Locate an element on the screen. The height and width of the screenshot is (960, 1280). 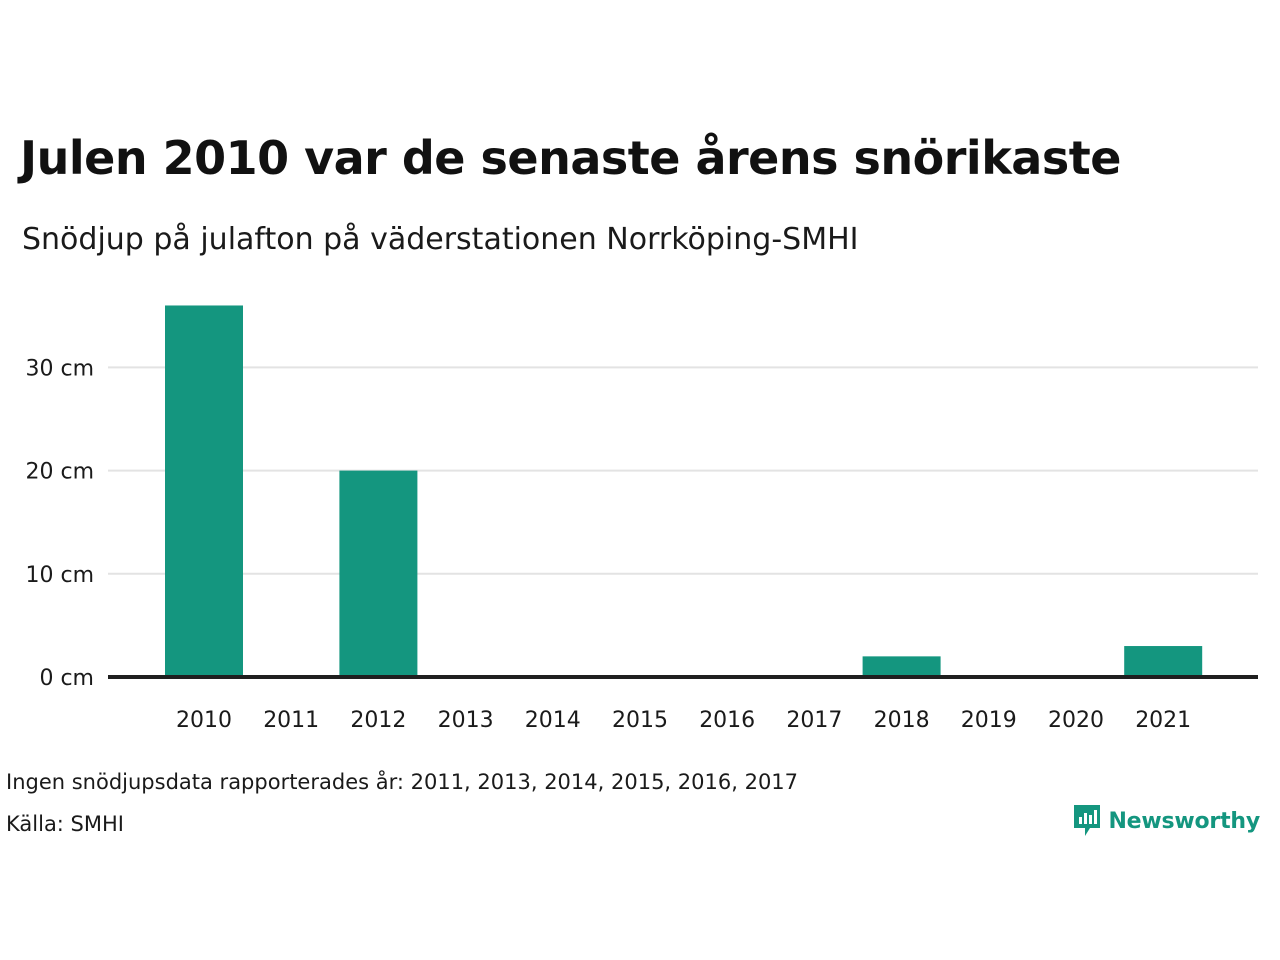
bar-2012 is located at coordinates (378, 573).